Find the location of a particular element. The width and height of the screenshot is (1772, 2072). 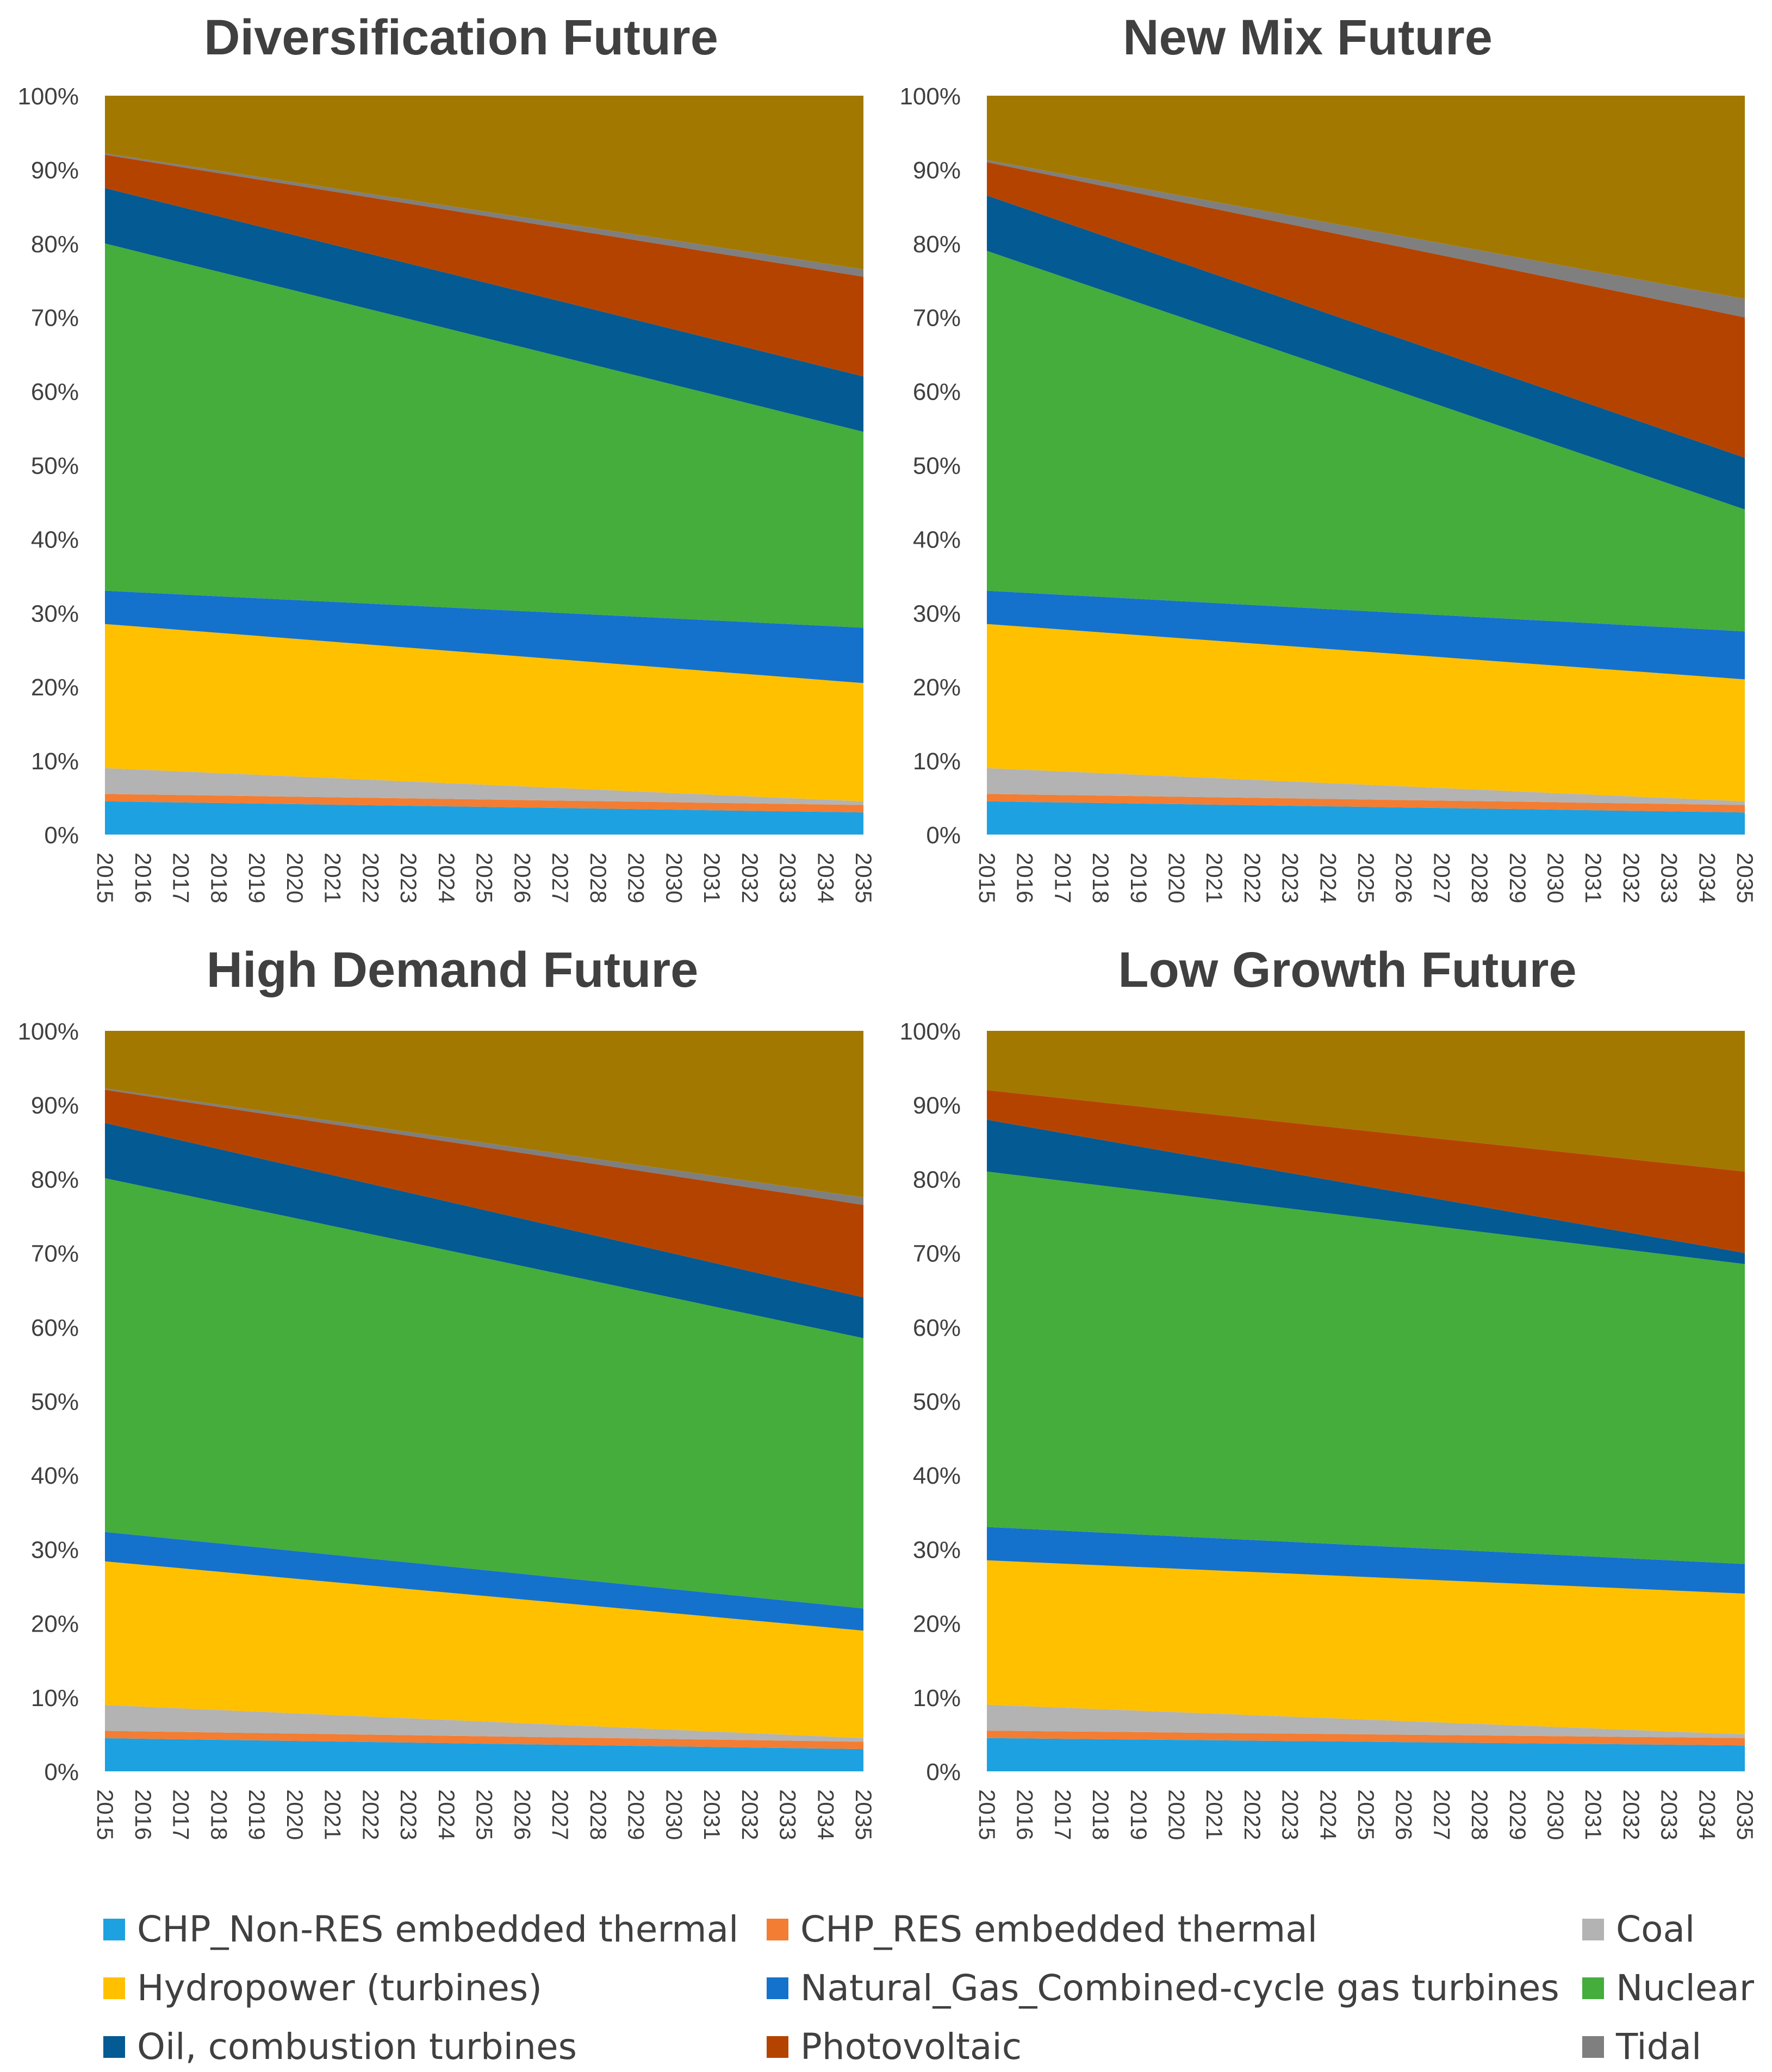

legend-label: Photovoltaic is located at coordinates (911, 2047).